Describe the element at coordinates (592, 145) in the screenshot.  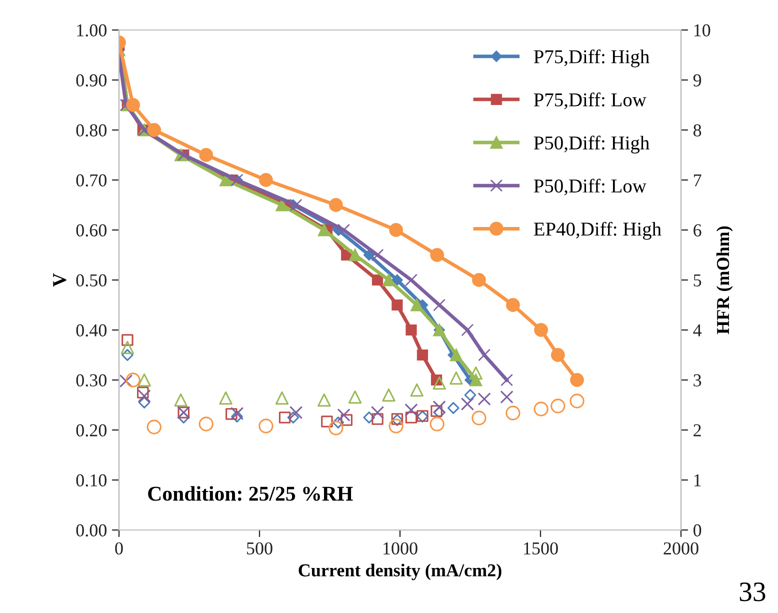
I see `legend-label: P50,Diff: High` at that location.